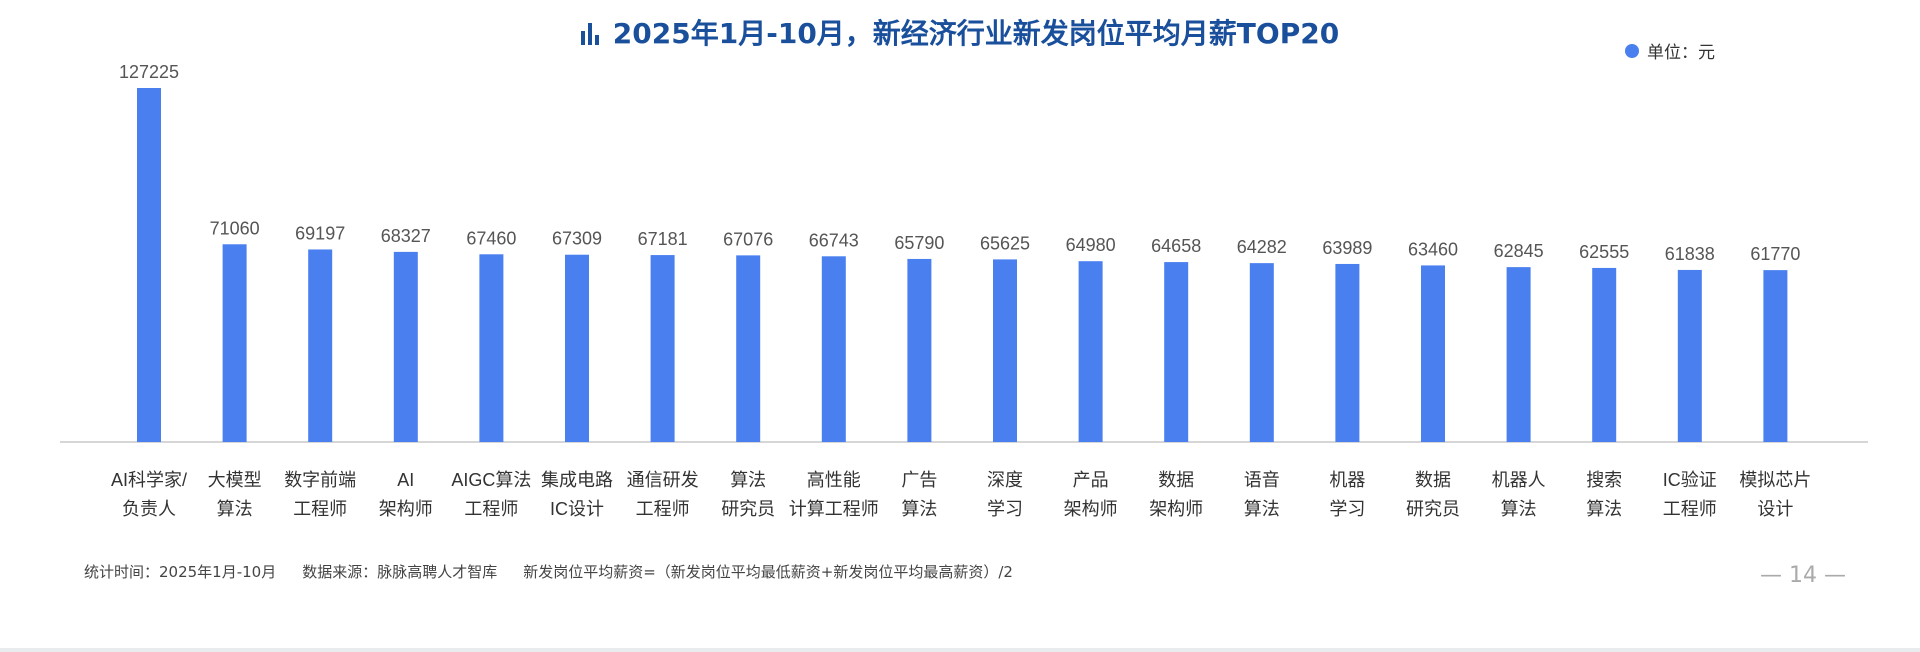 The width and height of the screenshot is (1920, 652). Describe the element at coordinates (1604, 252) in the screenshot. I see `data-label: 62555` at that location.